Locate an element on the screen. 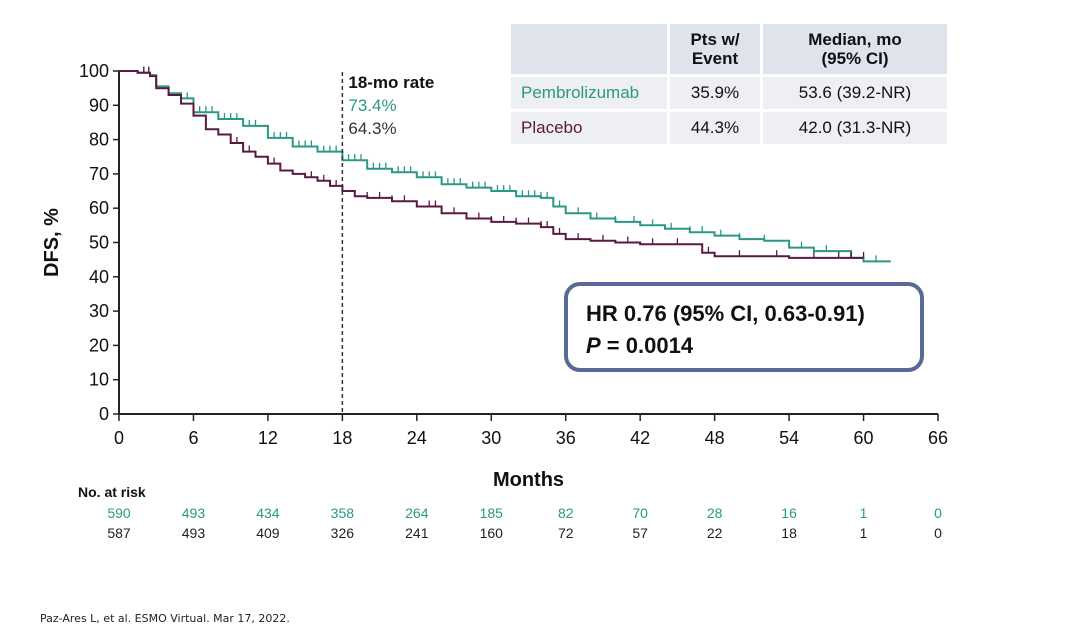 The image size is (1080, 644). summary-row-pembrolizumab: Pembrolizumab 35.9% 53.6 (39.2-NR) is located at coordinates (730, 93).